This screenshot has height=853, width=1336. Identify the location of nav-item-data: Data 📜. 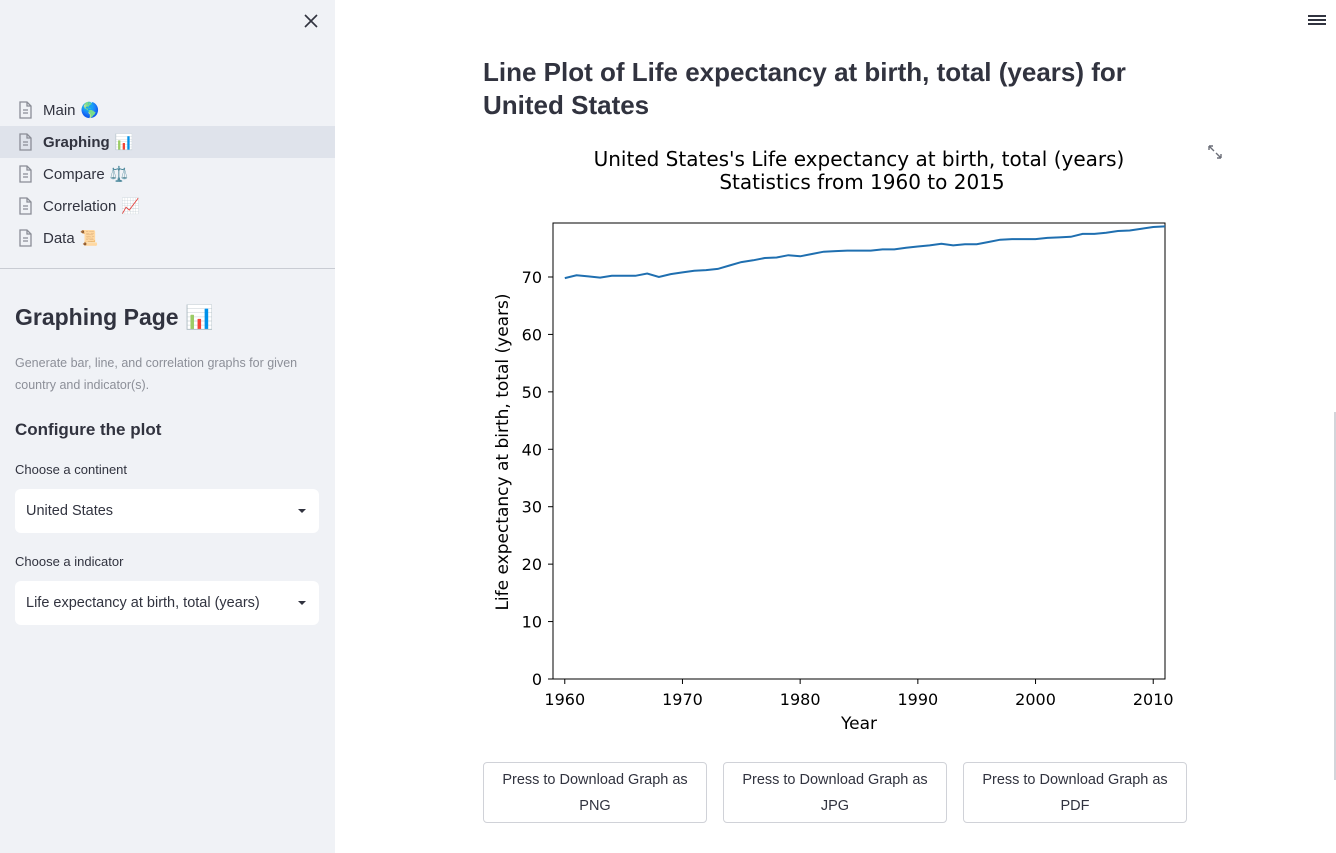
(167, 238).